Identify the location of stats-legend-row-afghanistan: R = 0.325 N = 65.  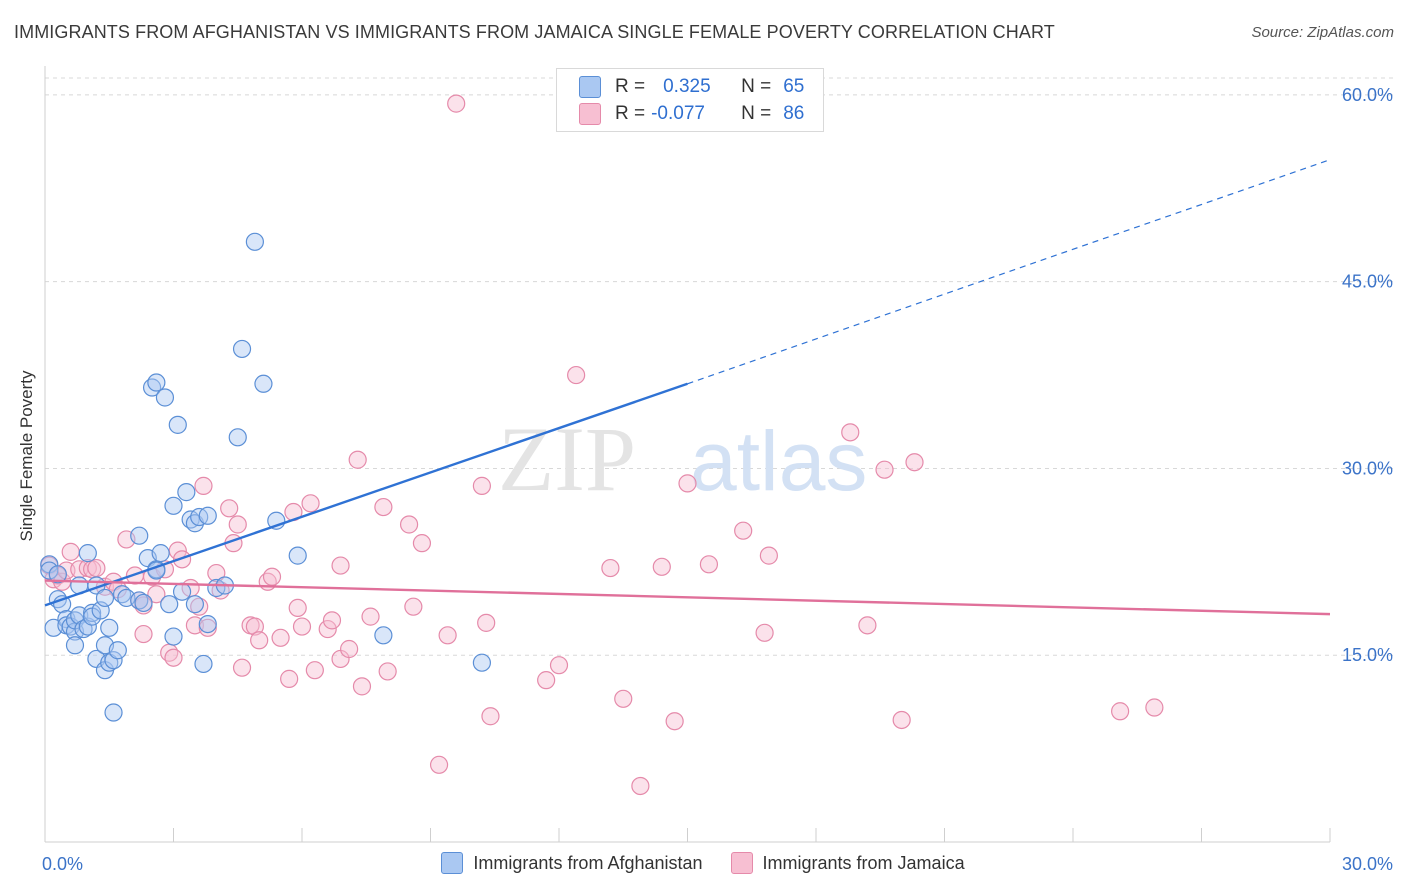
(691, 87).